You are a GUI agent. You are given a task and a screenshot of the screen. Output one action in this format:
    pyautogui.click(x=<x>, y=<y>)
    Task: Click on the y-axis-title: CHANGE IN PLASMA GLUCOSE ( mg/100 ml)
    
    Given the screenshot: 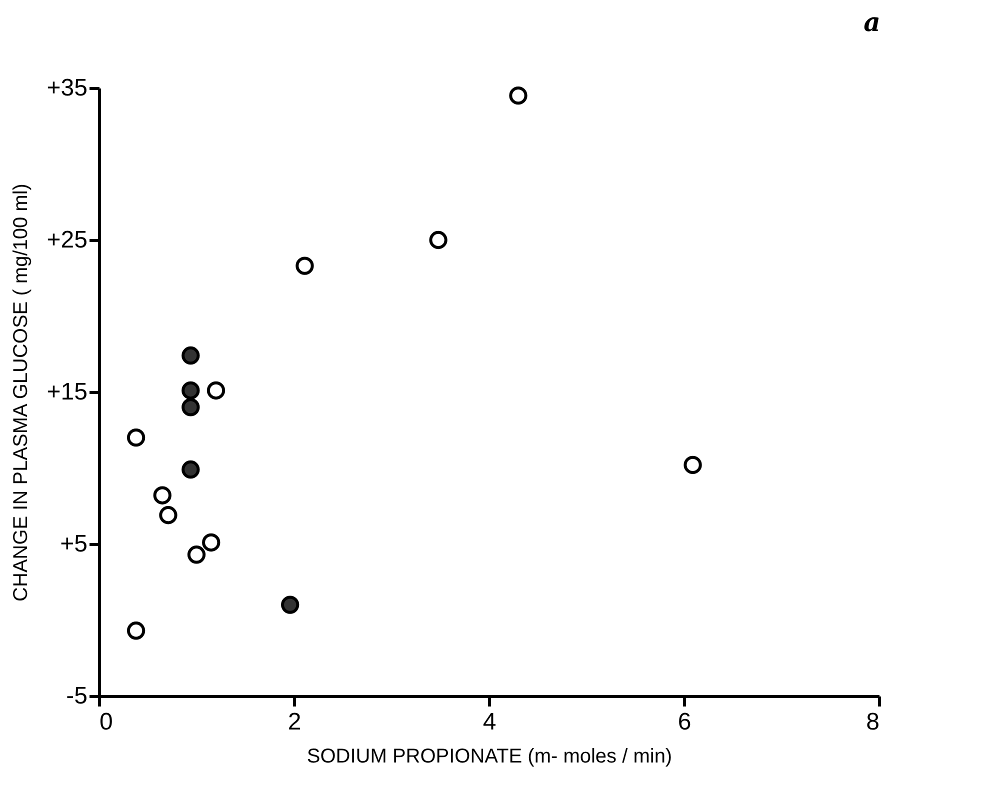 What is the action you would take?
    pyautogui.click(x=21, y=393)
    